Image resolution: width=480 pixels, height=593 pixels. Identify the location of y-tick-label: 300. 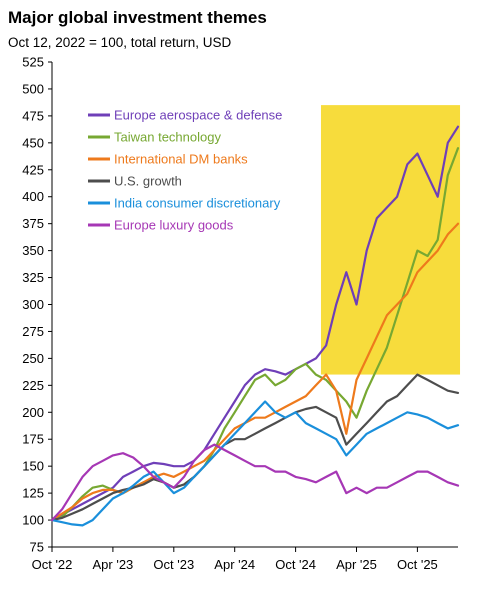
(33, 304).